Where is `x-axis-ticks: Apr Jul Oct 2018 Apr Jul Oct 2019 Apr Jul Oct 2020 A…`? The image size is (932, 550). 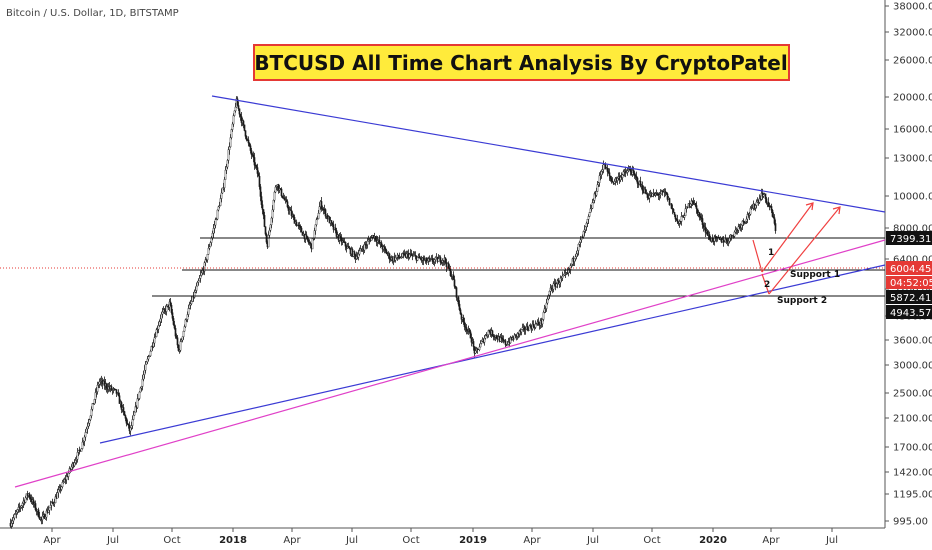 x-axis-ticks: Apr Jul Oct 2018 Apr Jul Oct 2019 Apr Jul Oct 2020 A… is located at coordinates (440, 537).